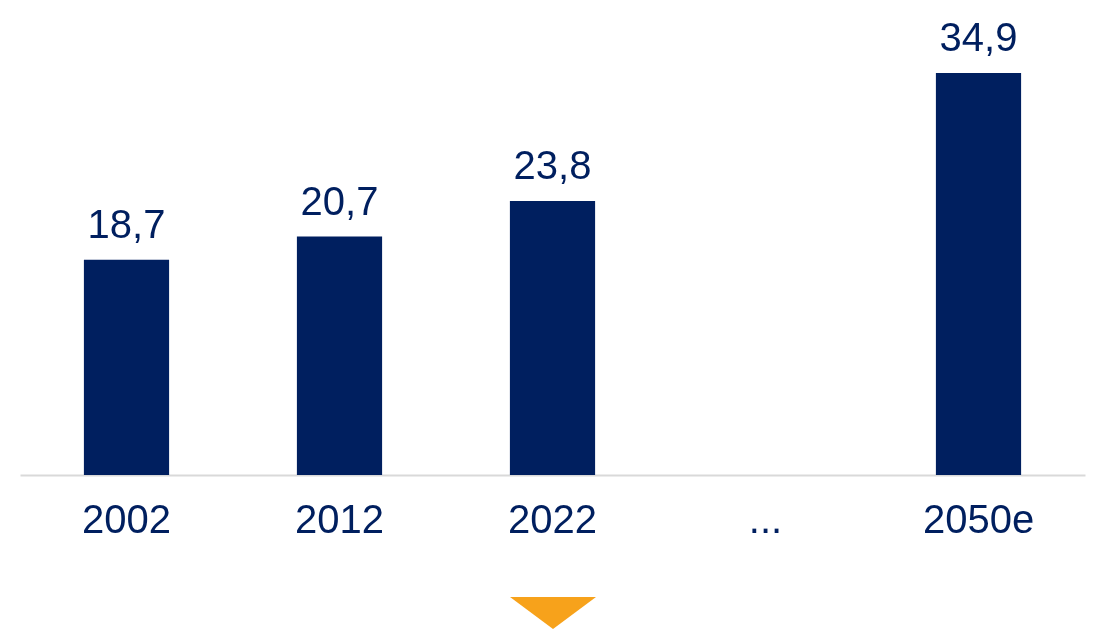 Image resolution: width=1102 pixels, height=631 pixels. What do you see at coordinates (126, 518) in the screenshot?
I see `x-tick-label: 2002` at bounding box center [126, 518].